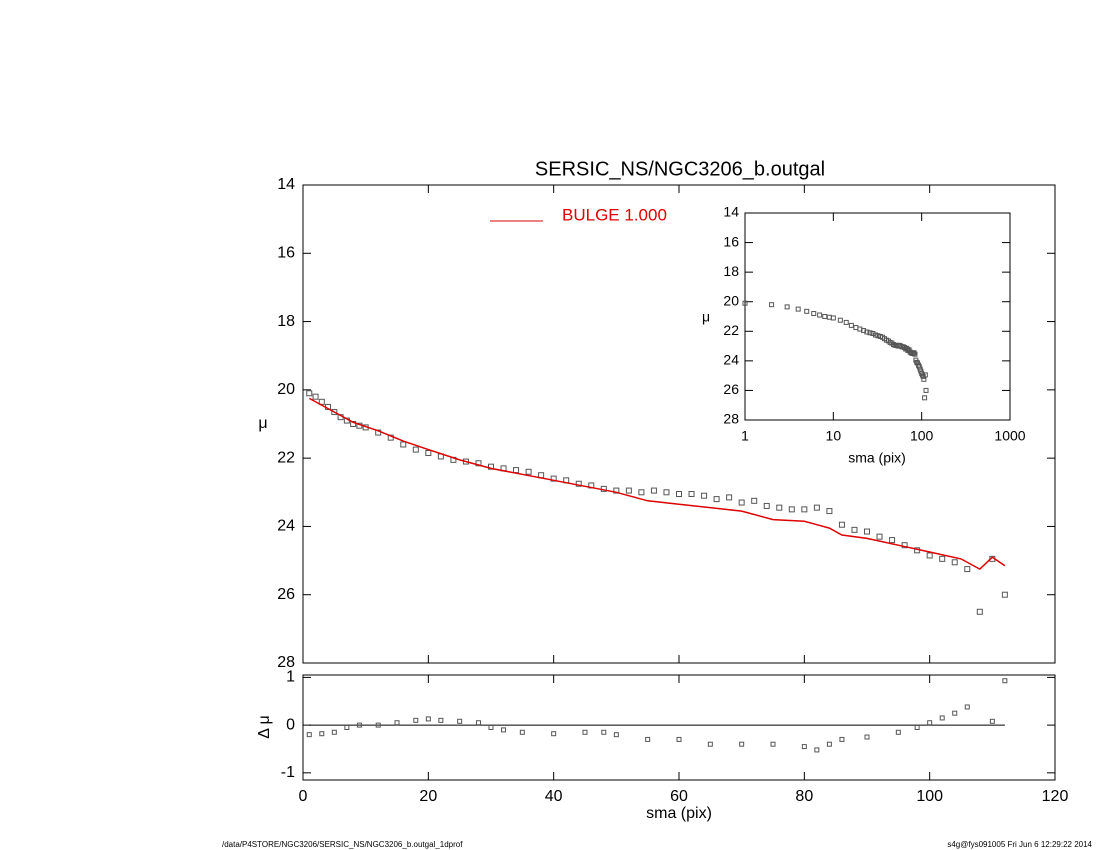 The width and height of the screenshot is (1100, 850). Describe the element at coordinates (1019, 844) in the screenshot. I see `footer-right: s4g@fys091005 Fri Jun 6 12:29:22 2014` at that location.